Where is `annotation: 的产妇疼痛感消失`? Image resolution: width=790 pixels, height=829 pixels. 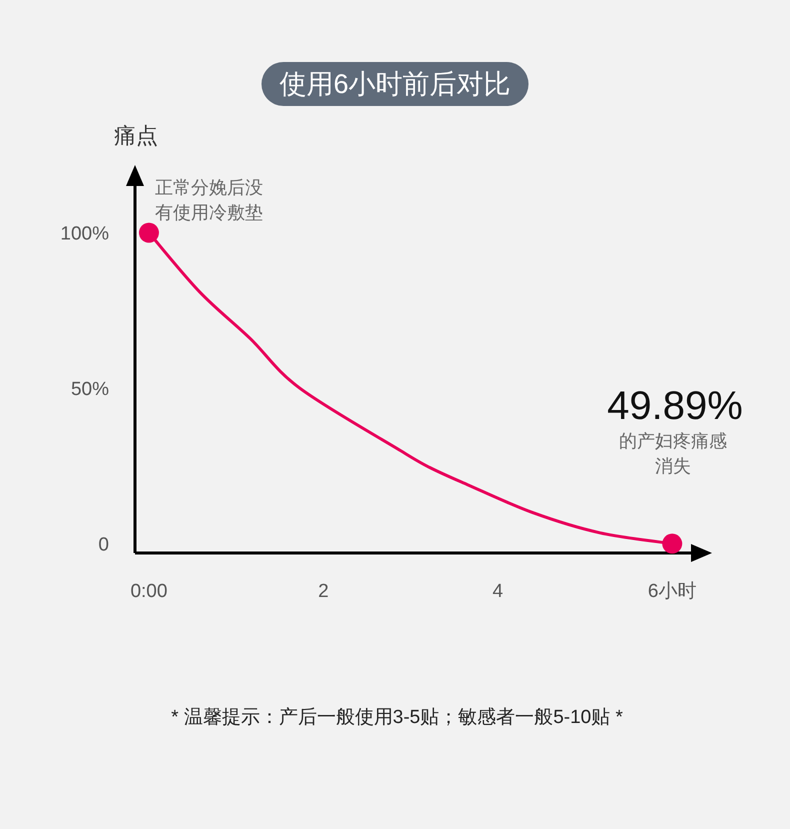 annotation: 的产妇疼痛感消失 is located at coordinates (673, 453).